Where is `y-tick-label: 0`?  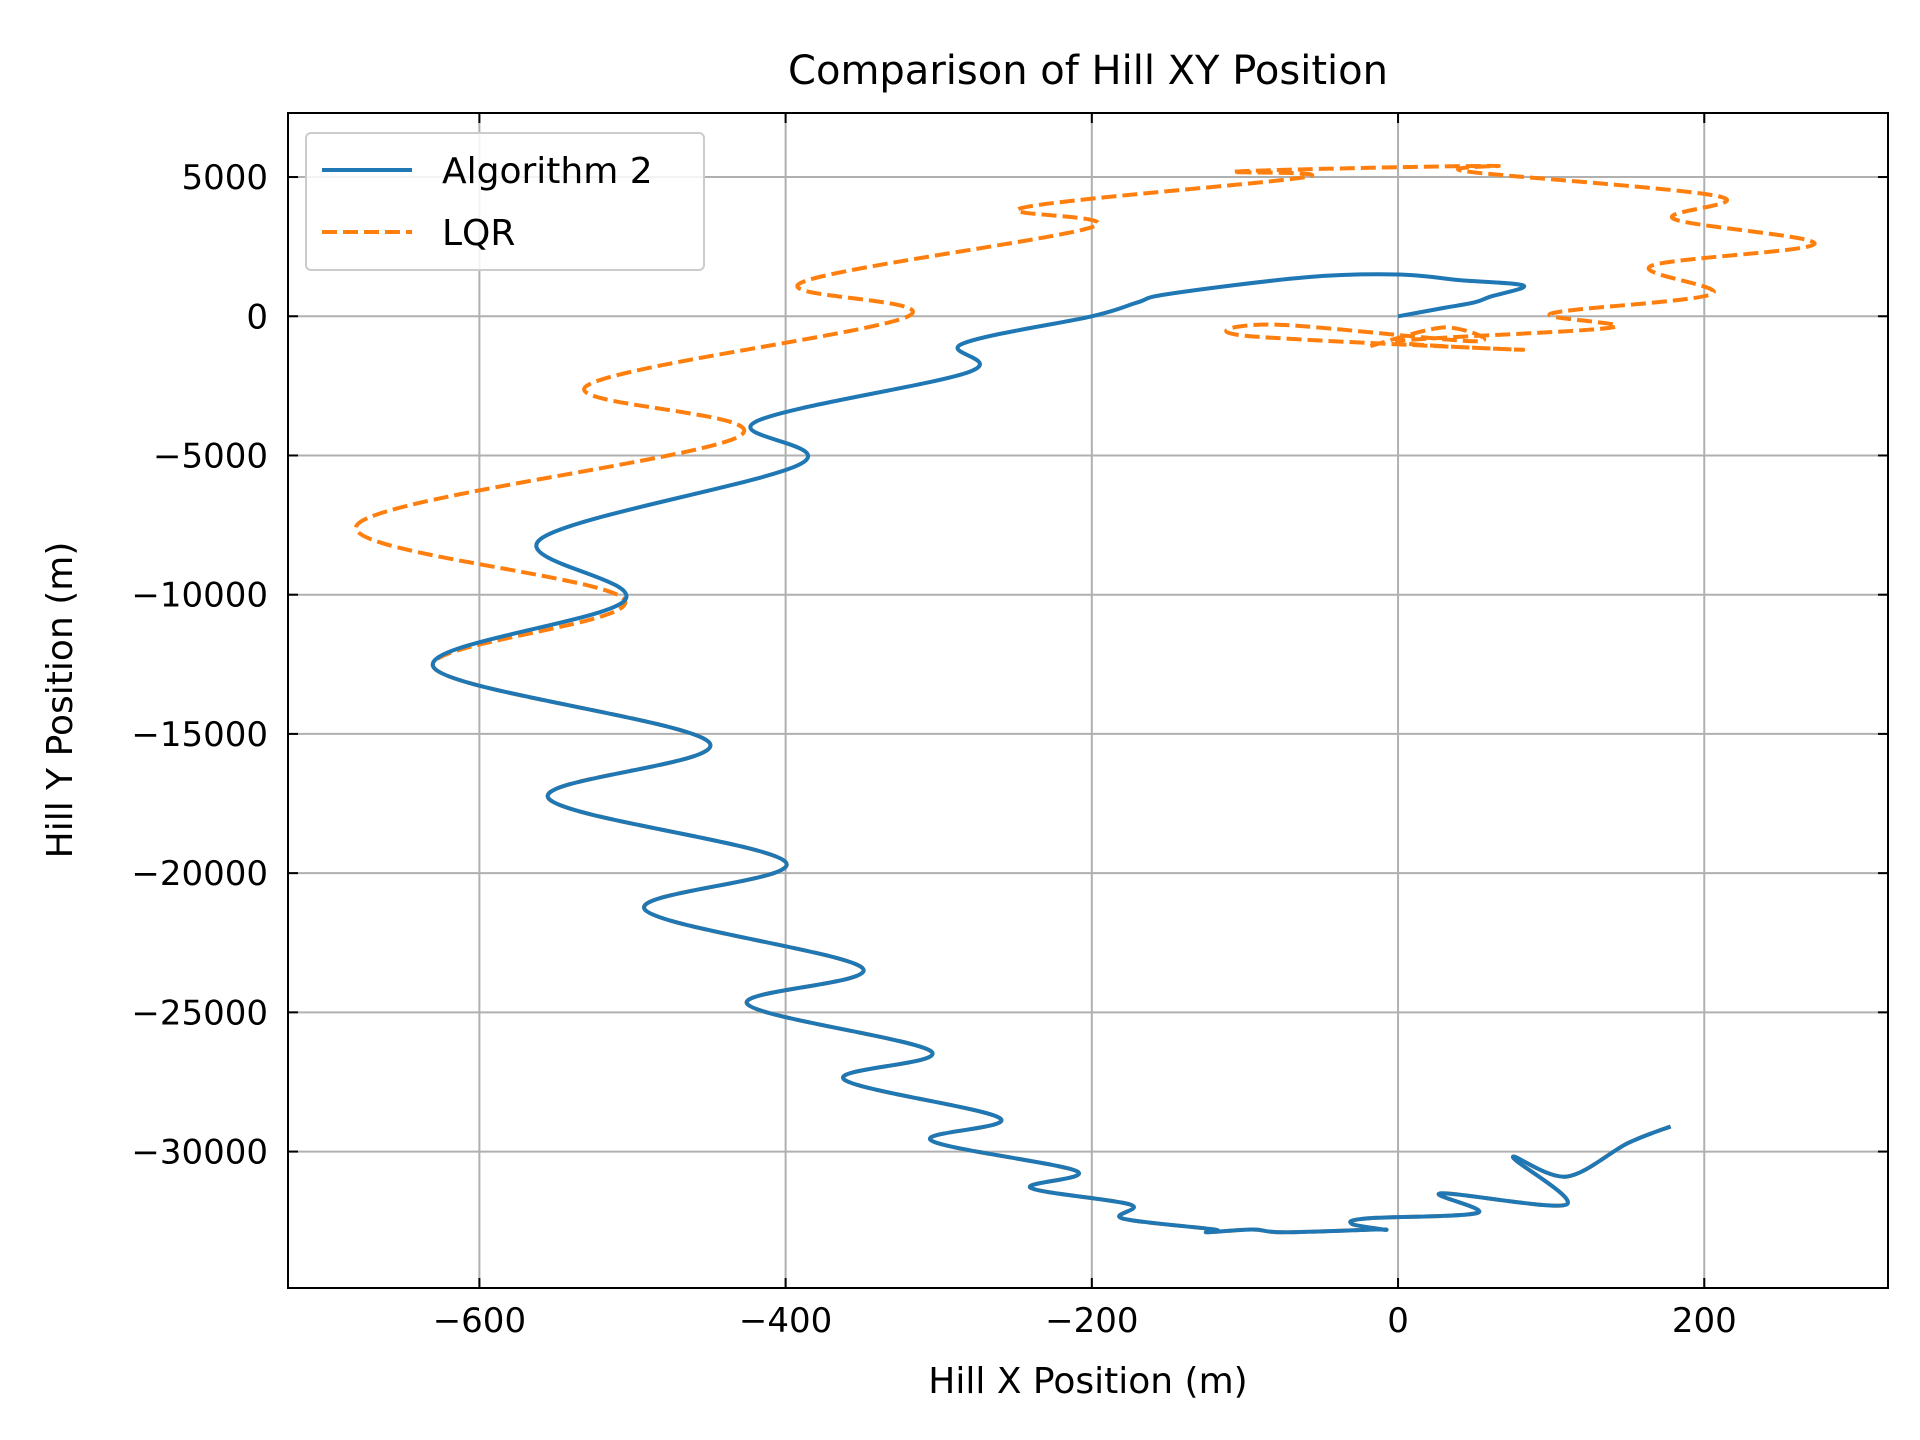
y-tick-label: 0 is located at coordinates (257, 317).